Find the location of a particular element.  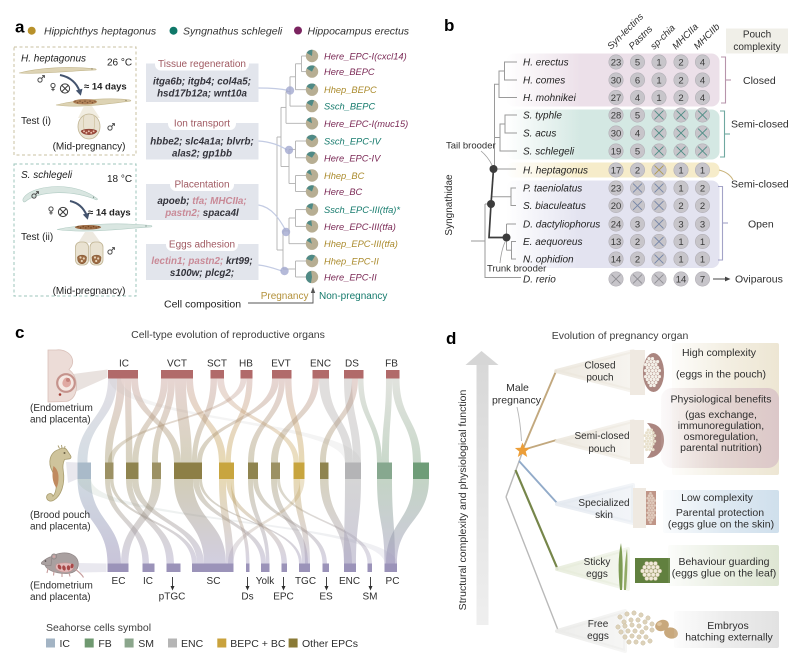

svg-text: Evolution of pregnancy organ is located at coordinates (620, 336).